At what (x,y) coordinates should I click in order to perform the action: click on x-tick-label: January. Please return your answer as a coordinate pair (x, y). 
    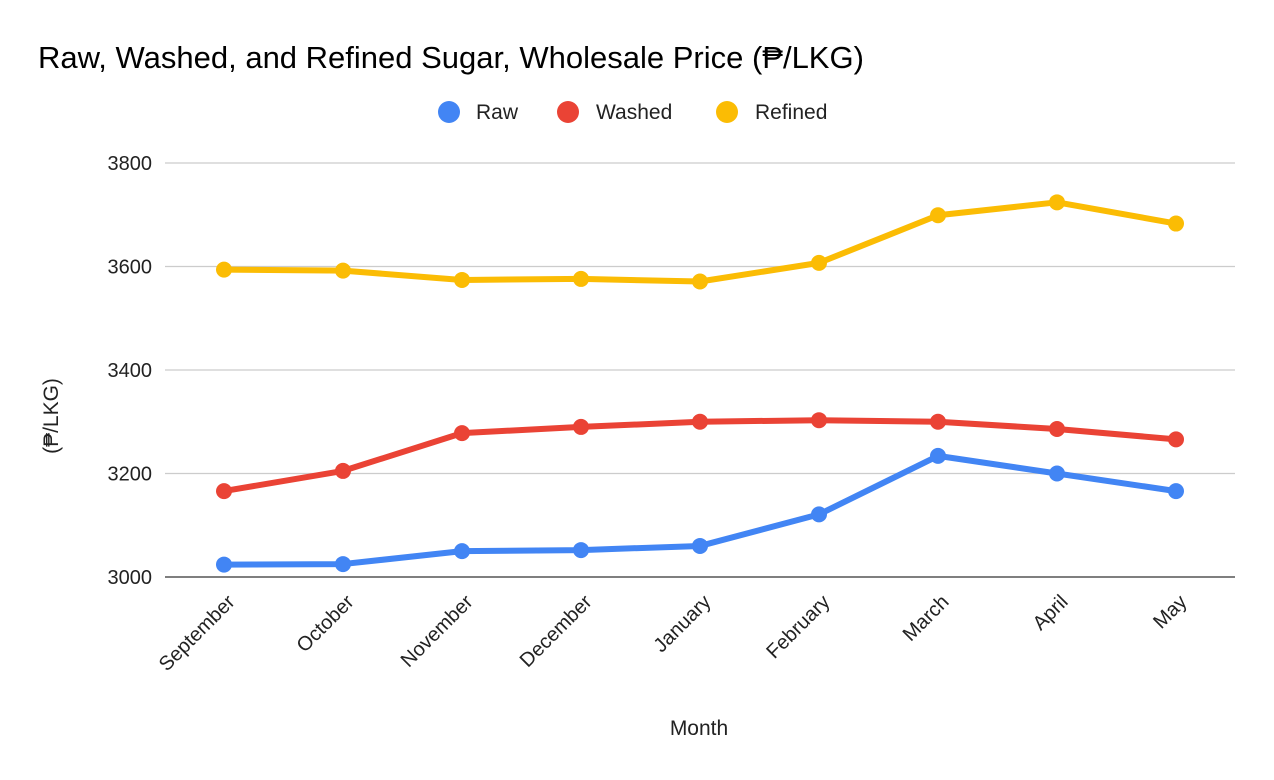
    Looking at the image, I should click on (683, 624).